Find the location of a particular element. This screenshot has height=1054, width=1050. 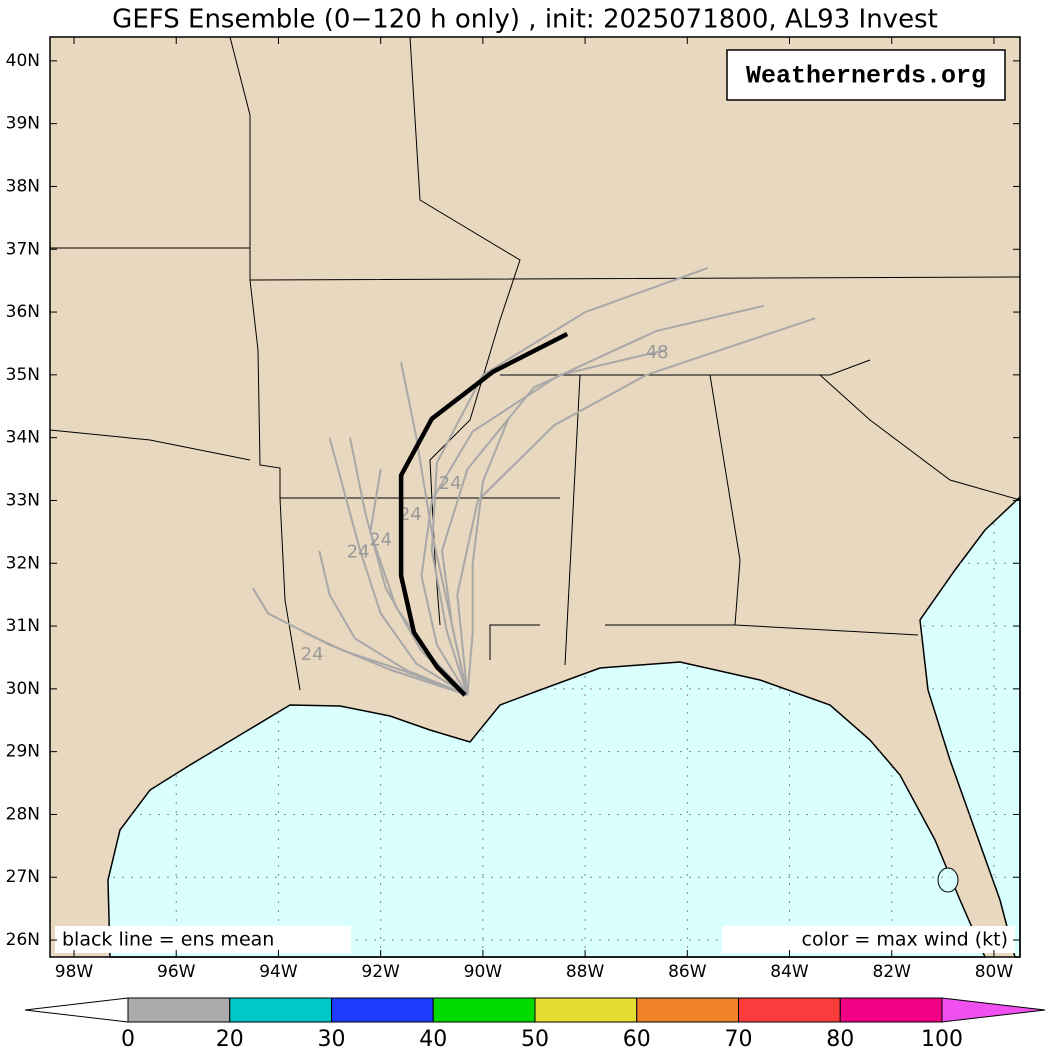

lon-tick-label: 92W is located at coordinates (380, 972).